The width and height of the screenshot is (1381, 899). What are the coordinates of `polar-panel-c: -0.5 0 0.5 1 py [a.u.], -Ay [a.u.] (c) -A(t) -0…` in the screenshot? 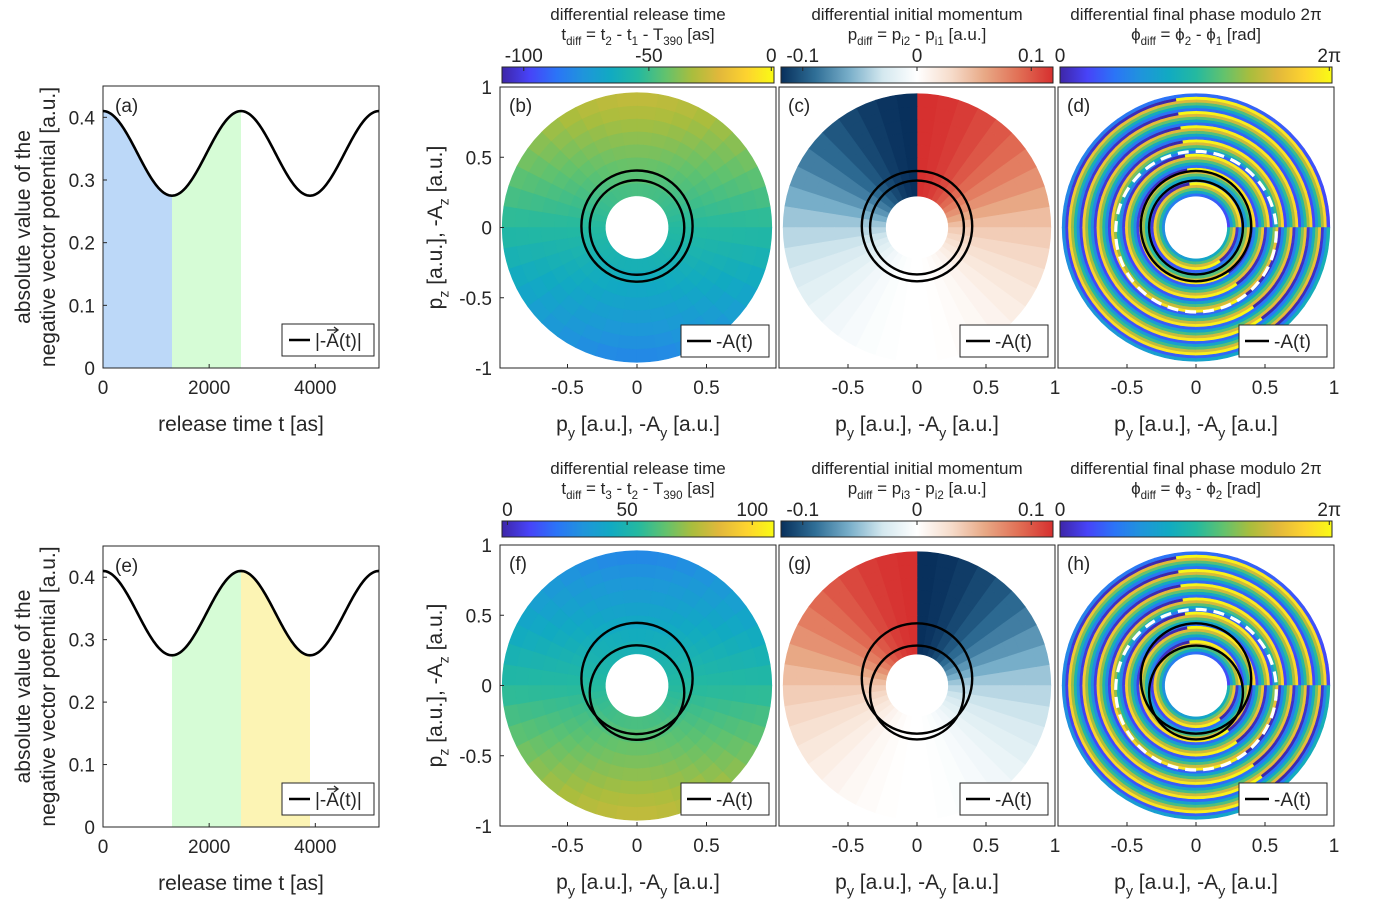 It's located at (919, 223).